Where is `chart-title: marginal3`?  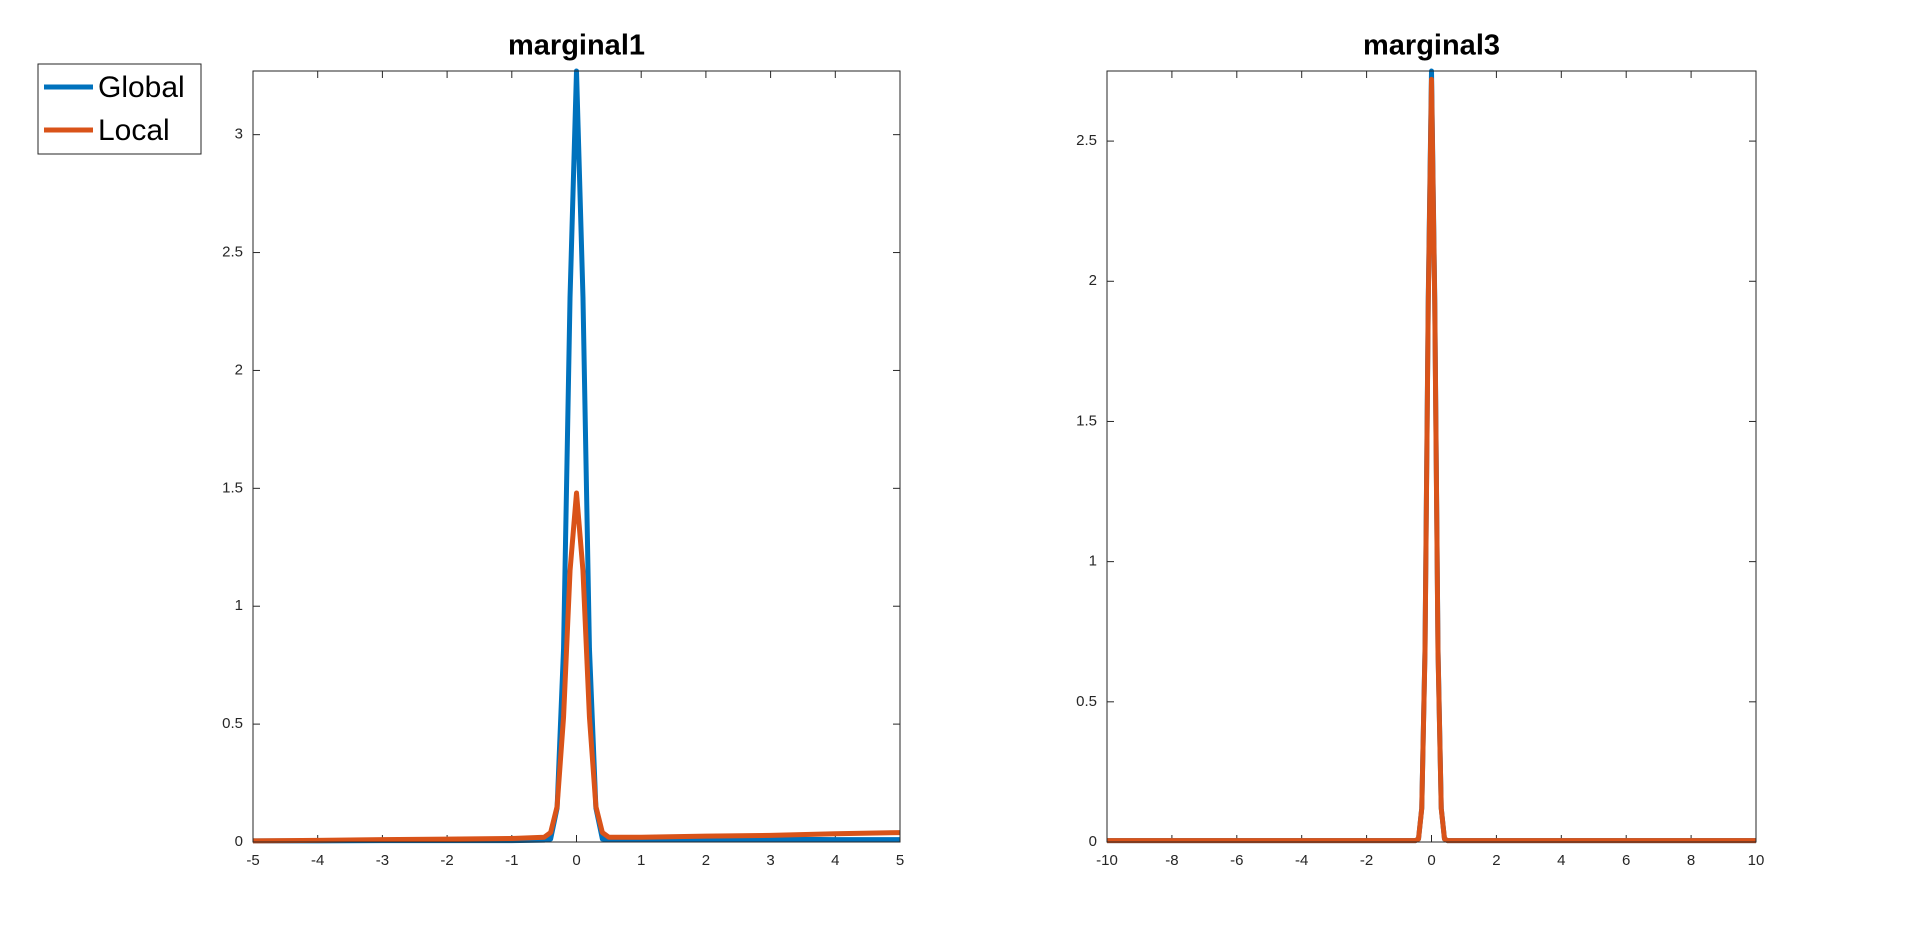 chart-title: marginal3 is located at coordinates (1431, 46).